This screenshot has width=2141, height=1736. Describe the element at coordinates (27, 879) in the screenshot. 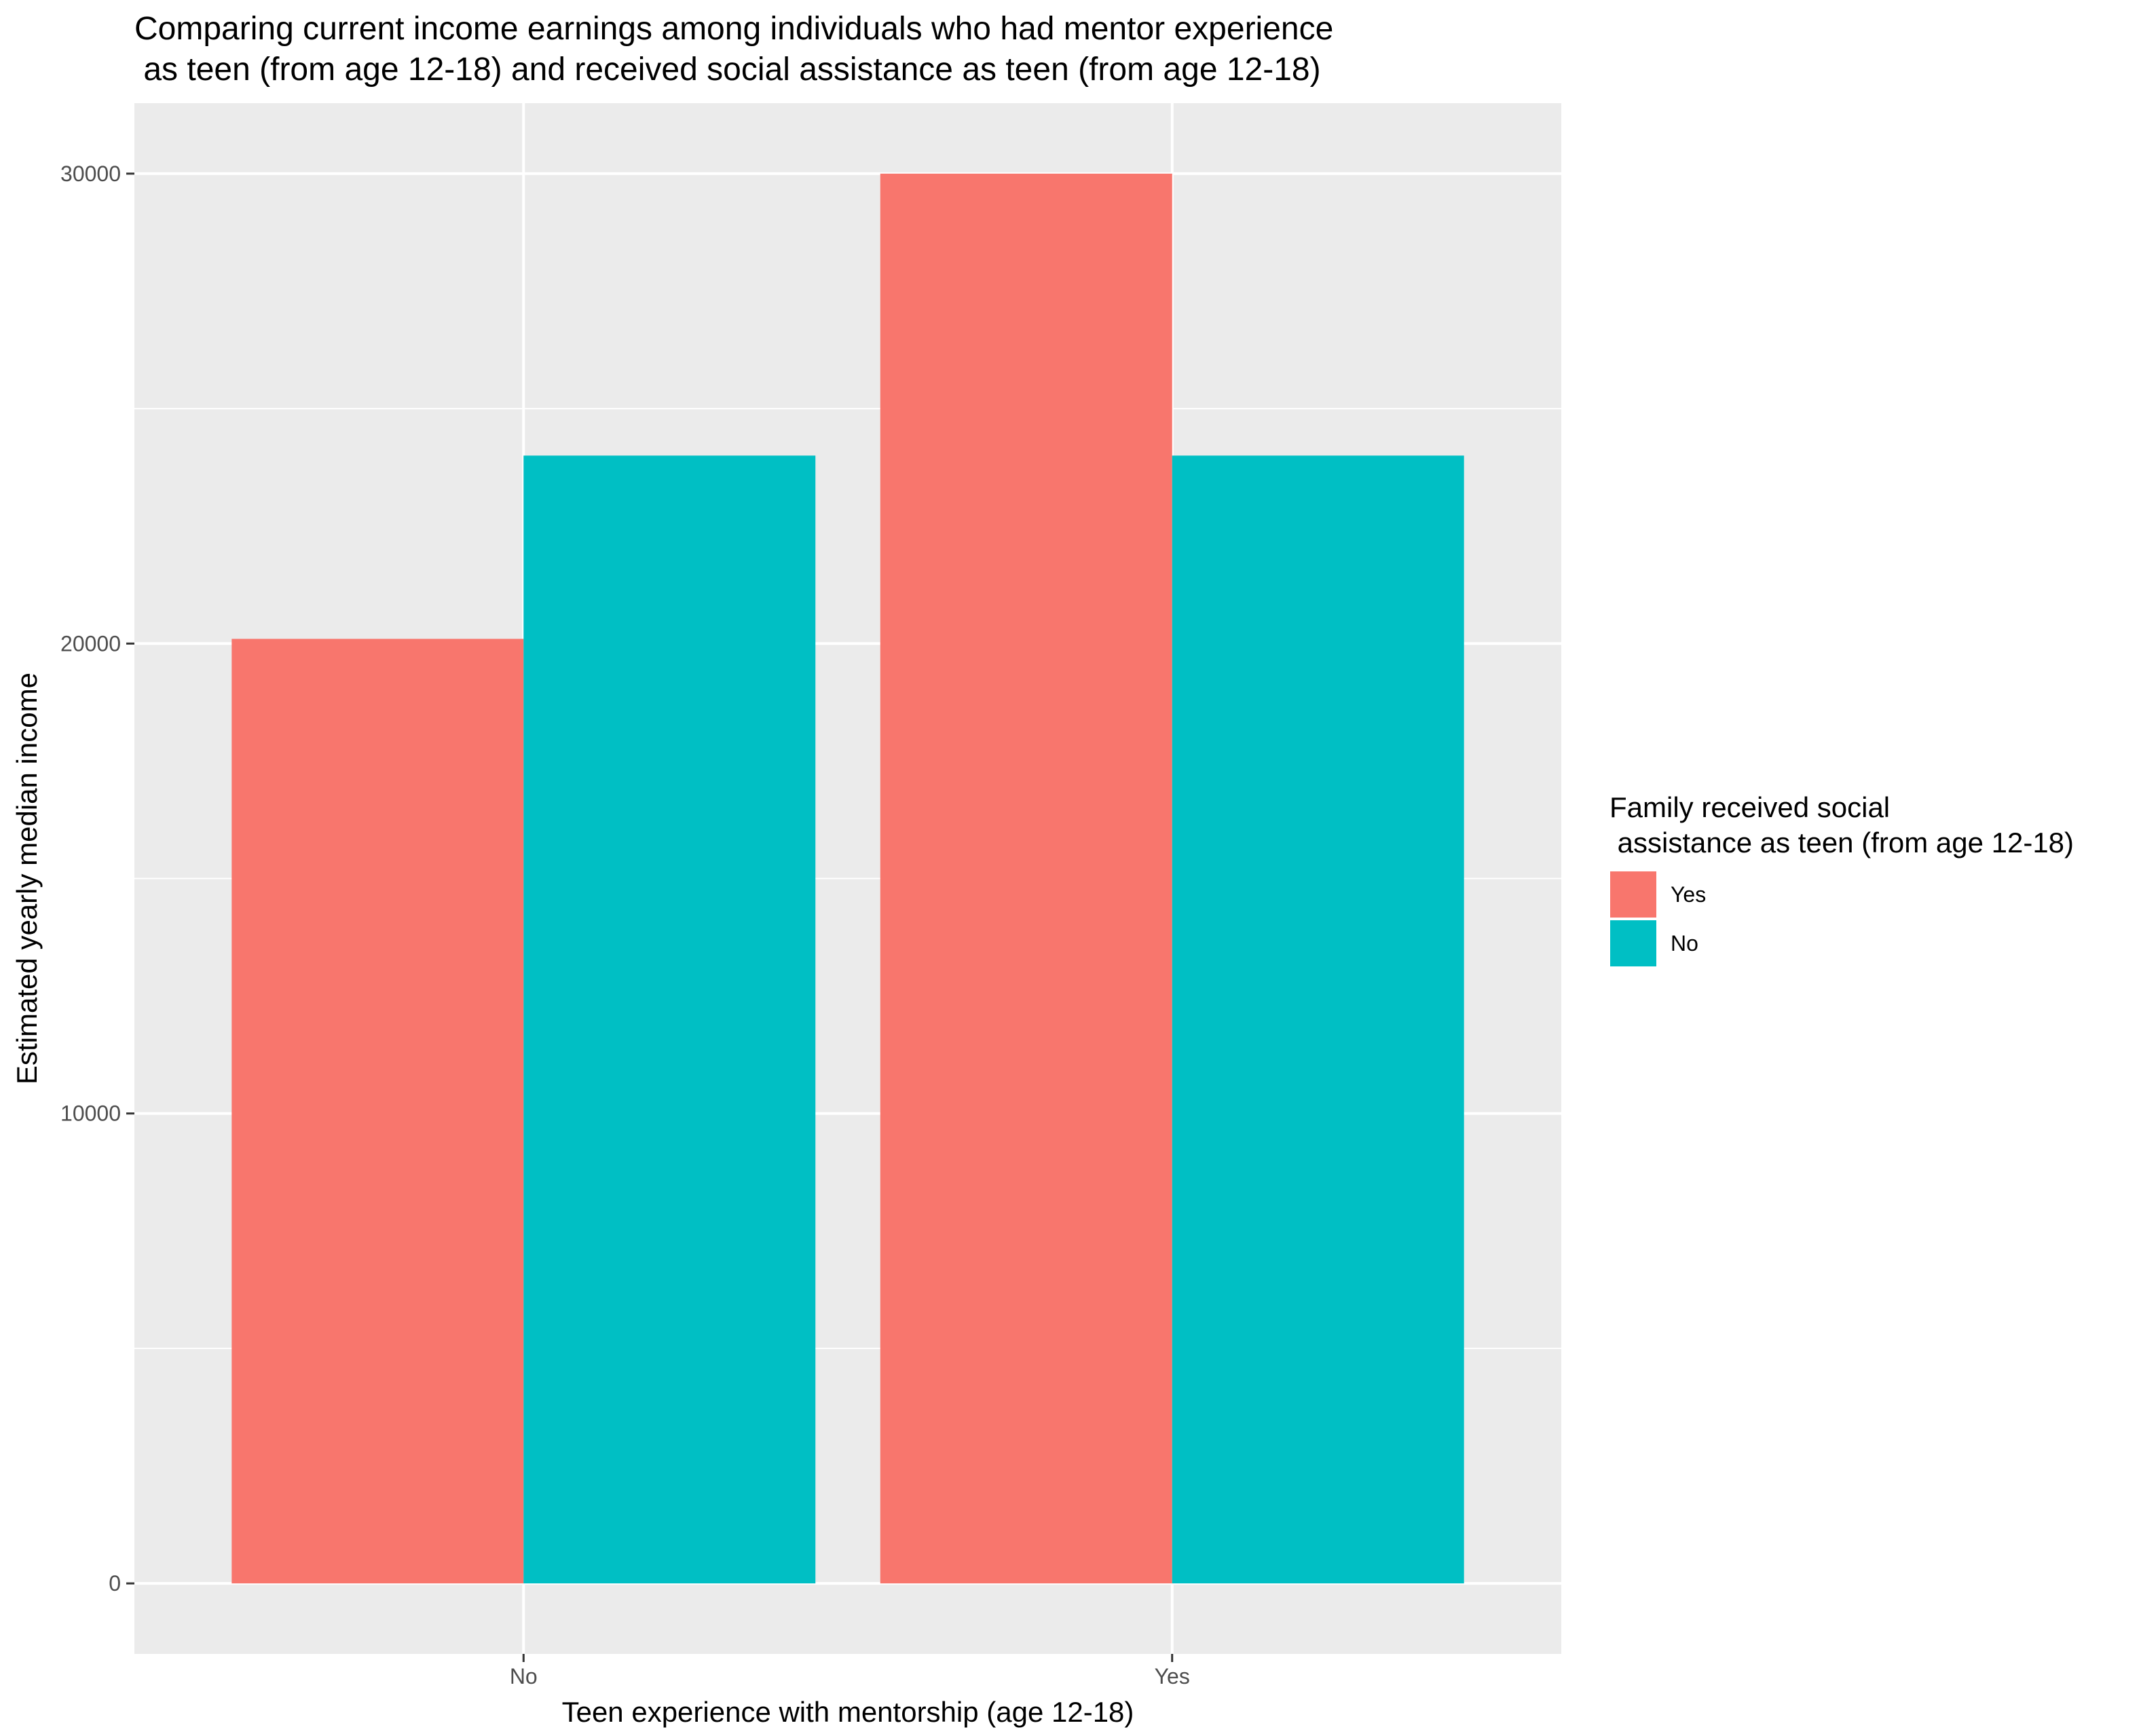

I see `y-axis-title: Estimated yearly median income` at that location.